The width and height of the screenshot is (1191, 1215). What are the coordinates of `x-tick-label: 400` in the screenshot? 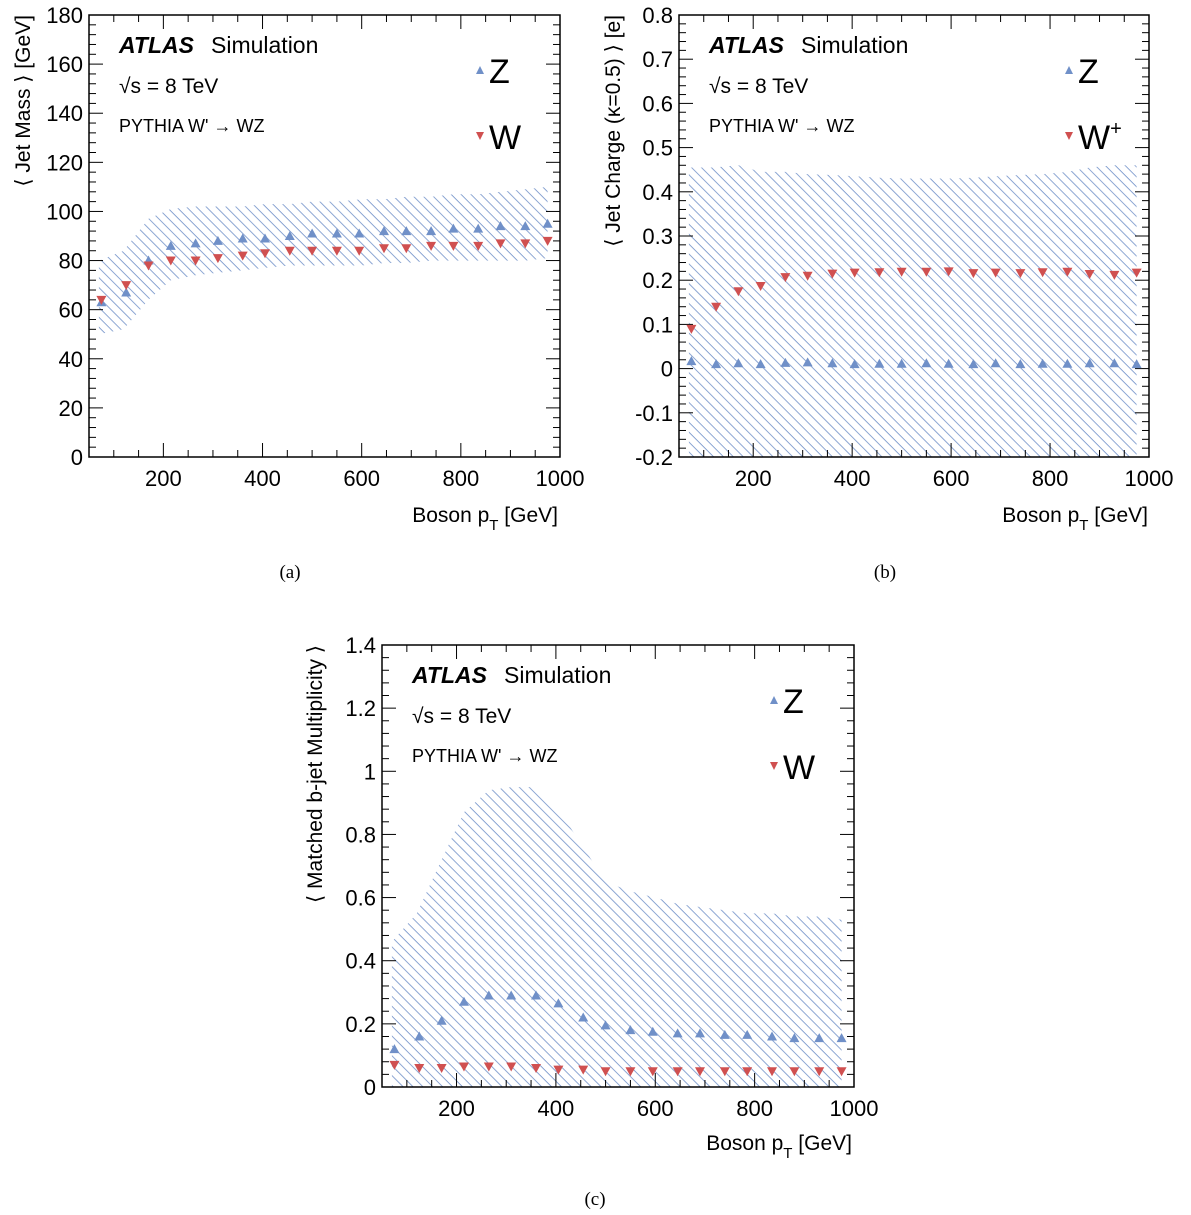 It's located at (262, 478).